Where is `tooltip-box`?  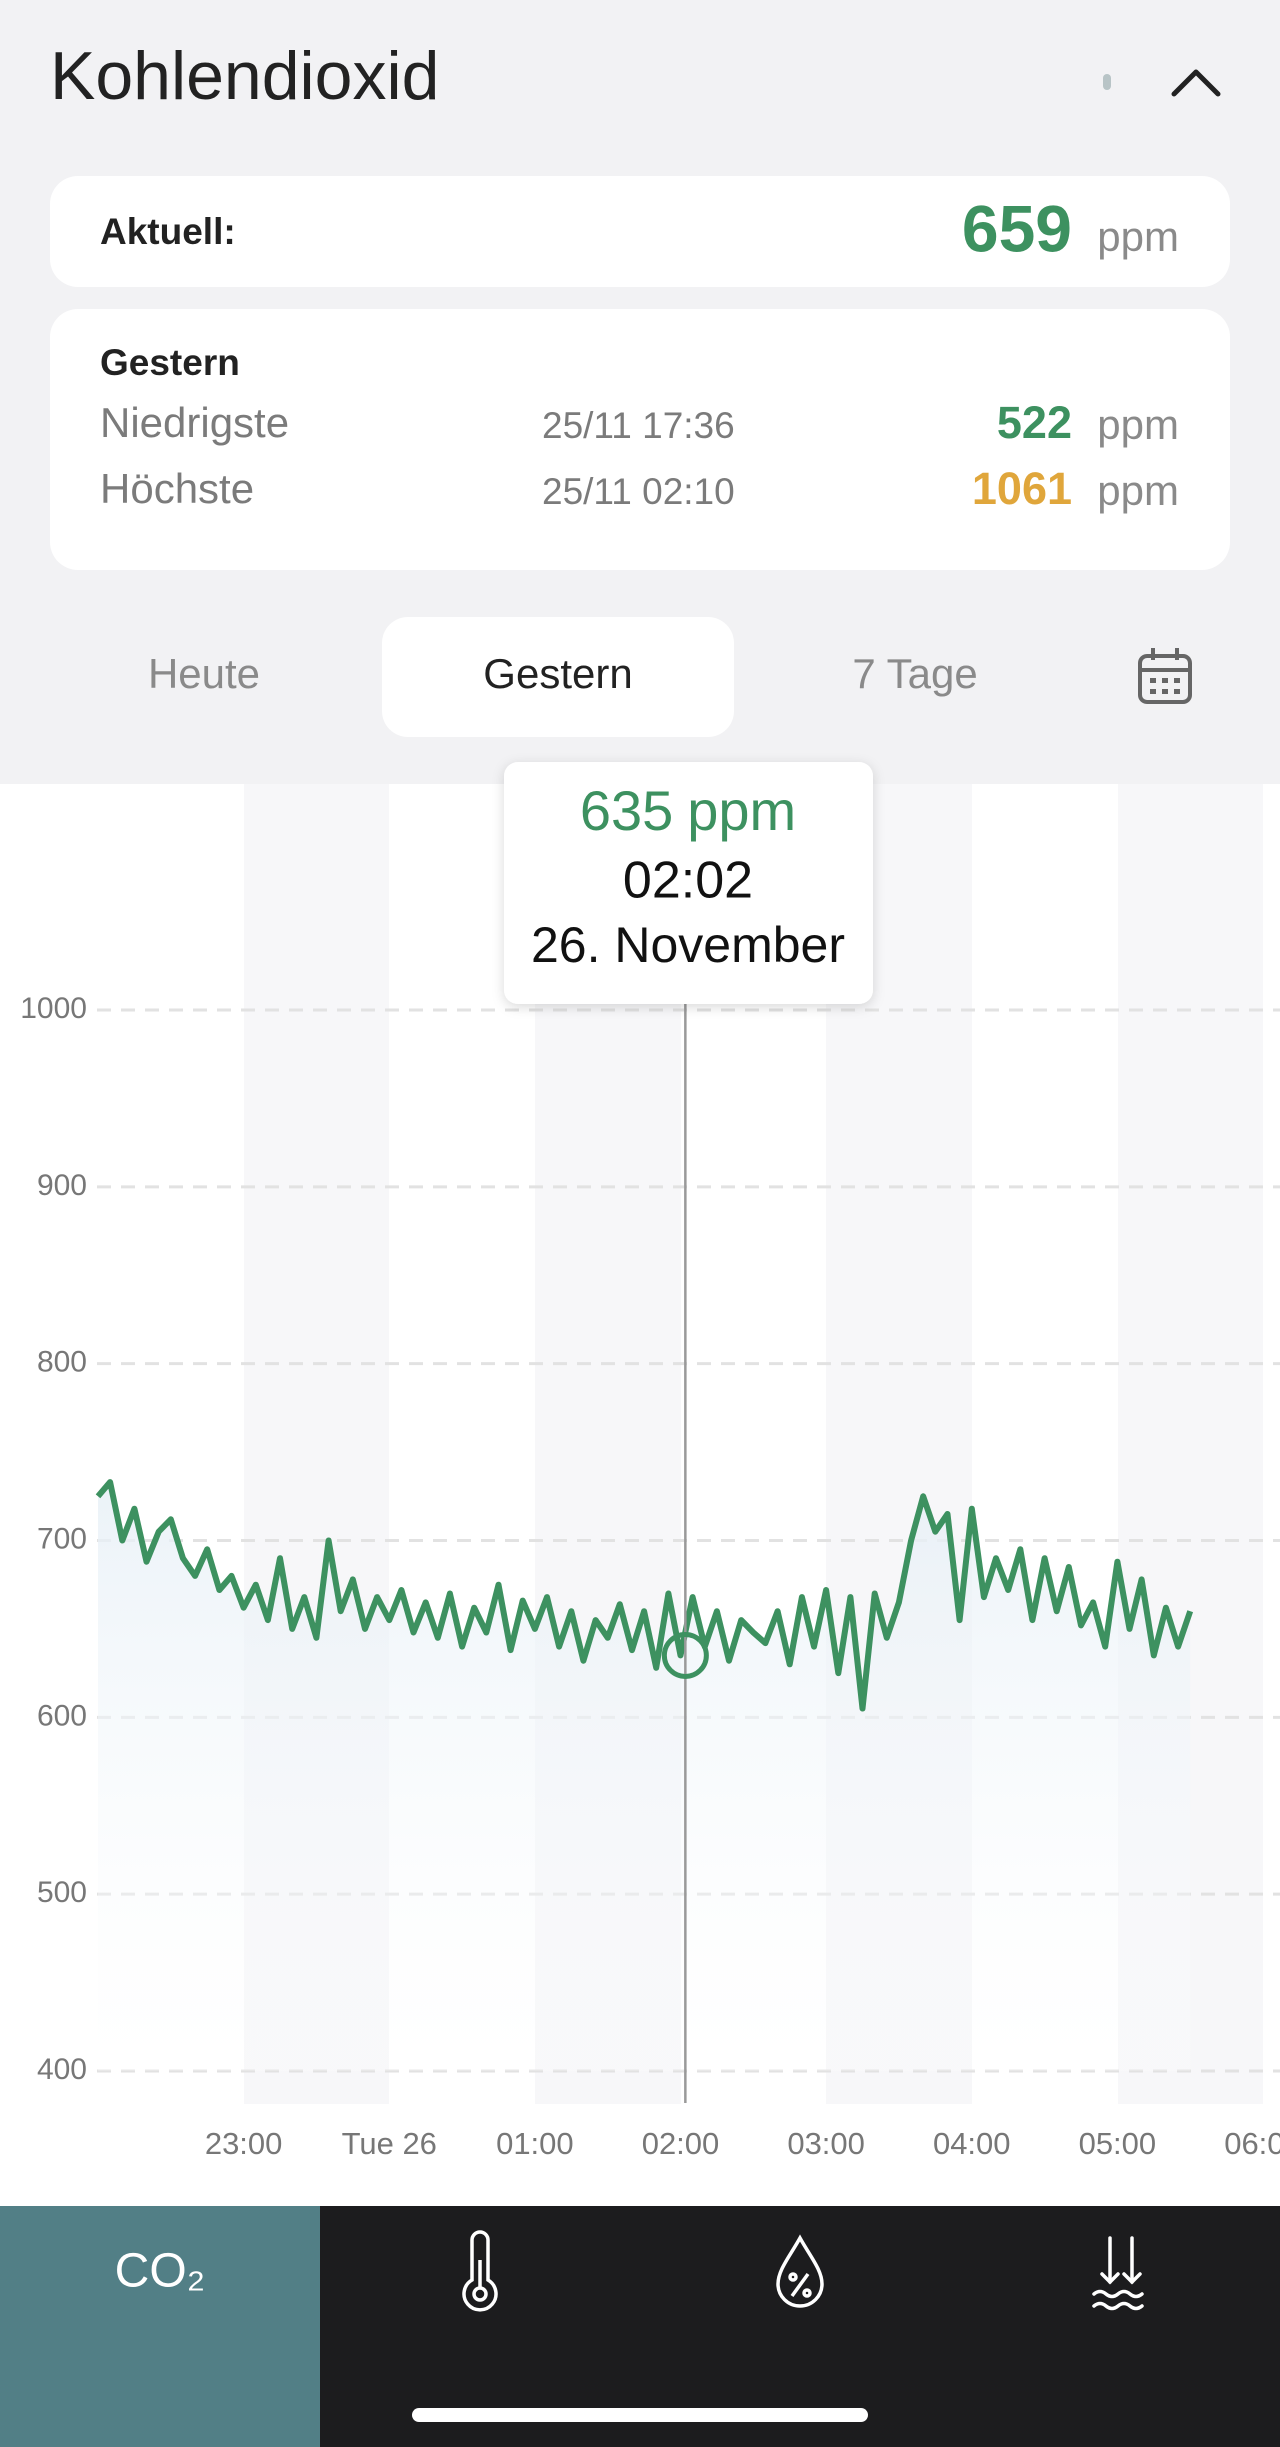
tooltip-box is located at coordinates (688, 883).